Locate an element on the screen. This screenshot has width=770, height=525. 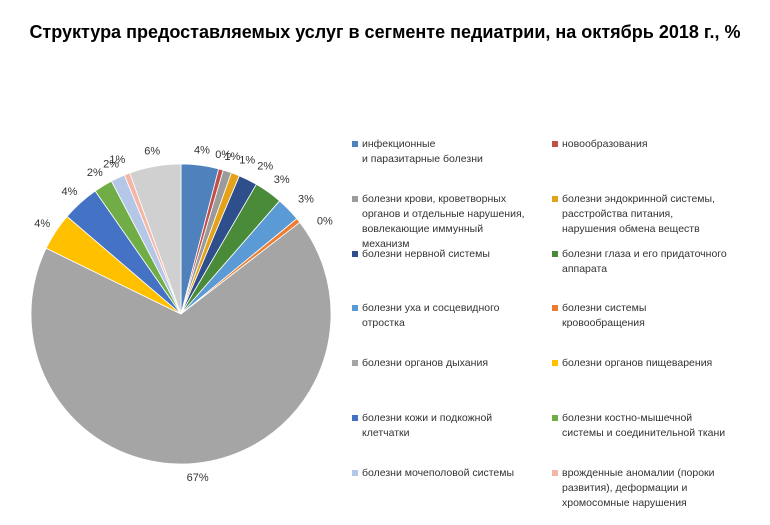
legend-label: инфекционные и паразитарные болезни is located at coordinates (422, 151).